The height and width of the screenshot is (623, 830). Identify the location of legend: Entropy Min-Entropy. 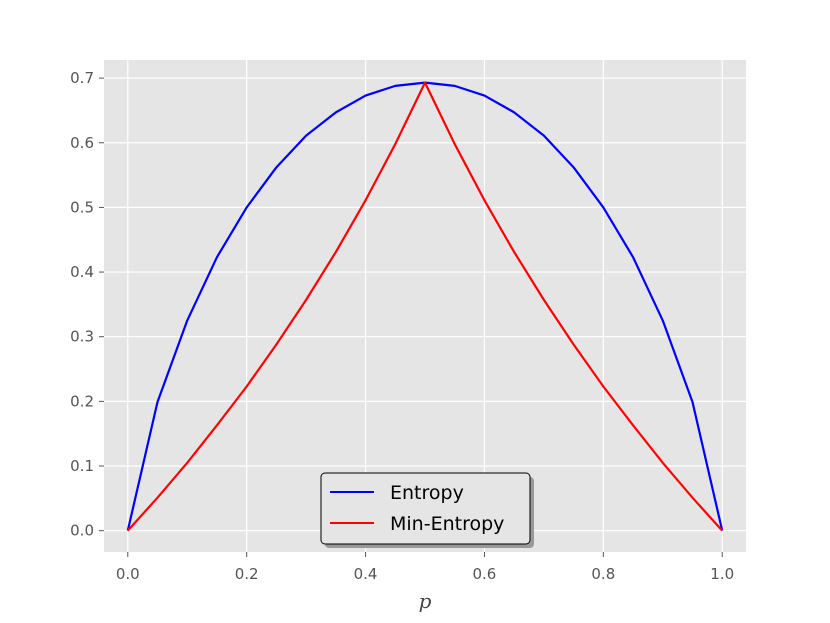
(427, 510).